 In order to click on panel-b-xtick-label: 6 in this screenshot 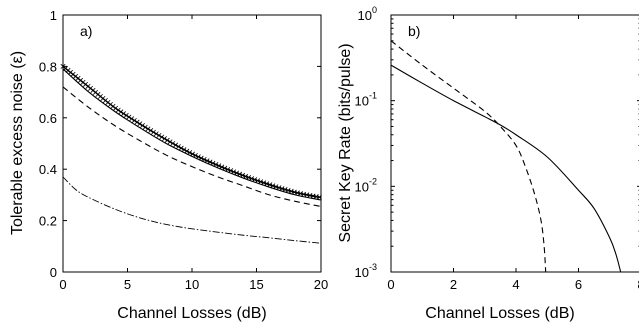, I will do `click(578, 284)`.